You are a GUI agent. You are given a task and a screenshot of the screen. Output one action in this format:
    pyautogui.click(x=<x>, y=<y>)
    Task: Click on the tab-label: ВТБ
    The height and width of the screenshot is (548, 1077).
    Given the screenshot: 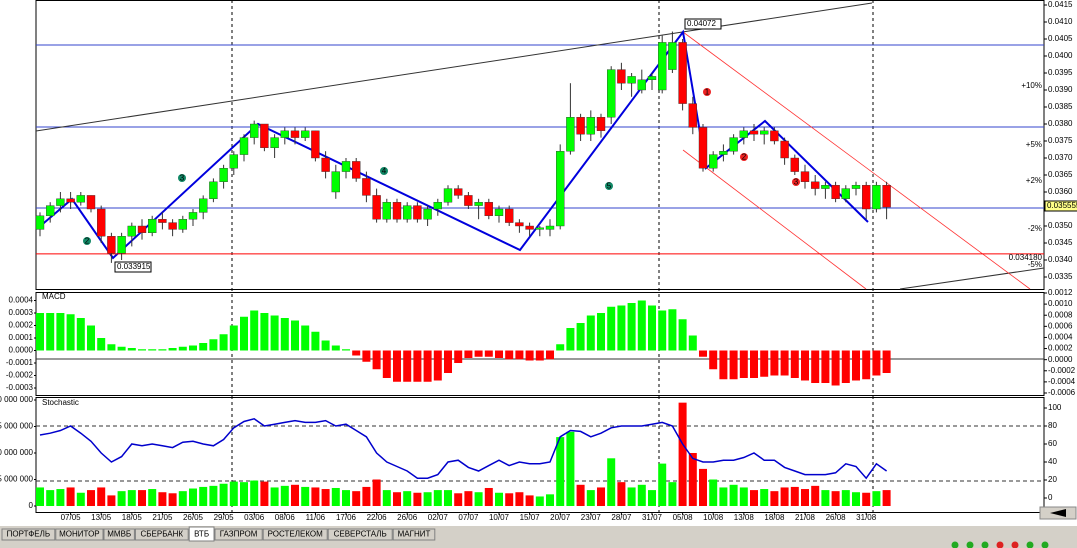 What is the action you would take?
    pyautogui.click(x=201, y=534)
    